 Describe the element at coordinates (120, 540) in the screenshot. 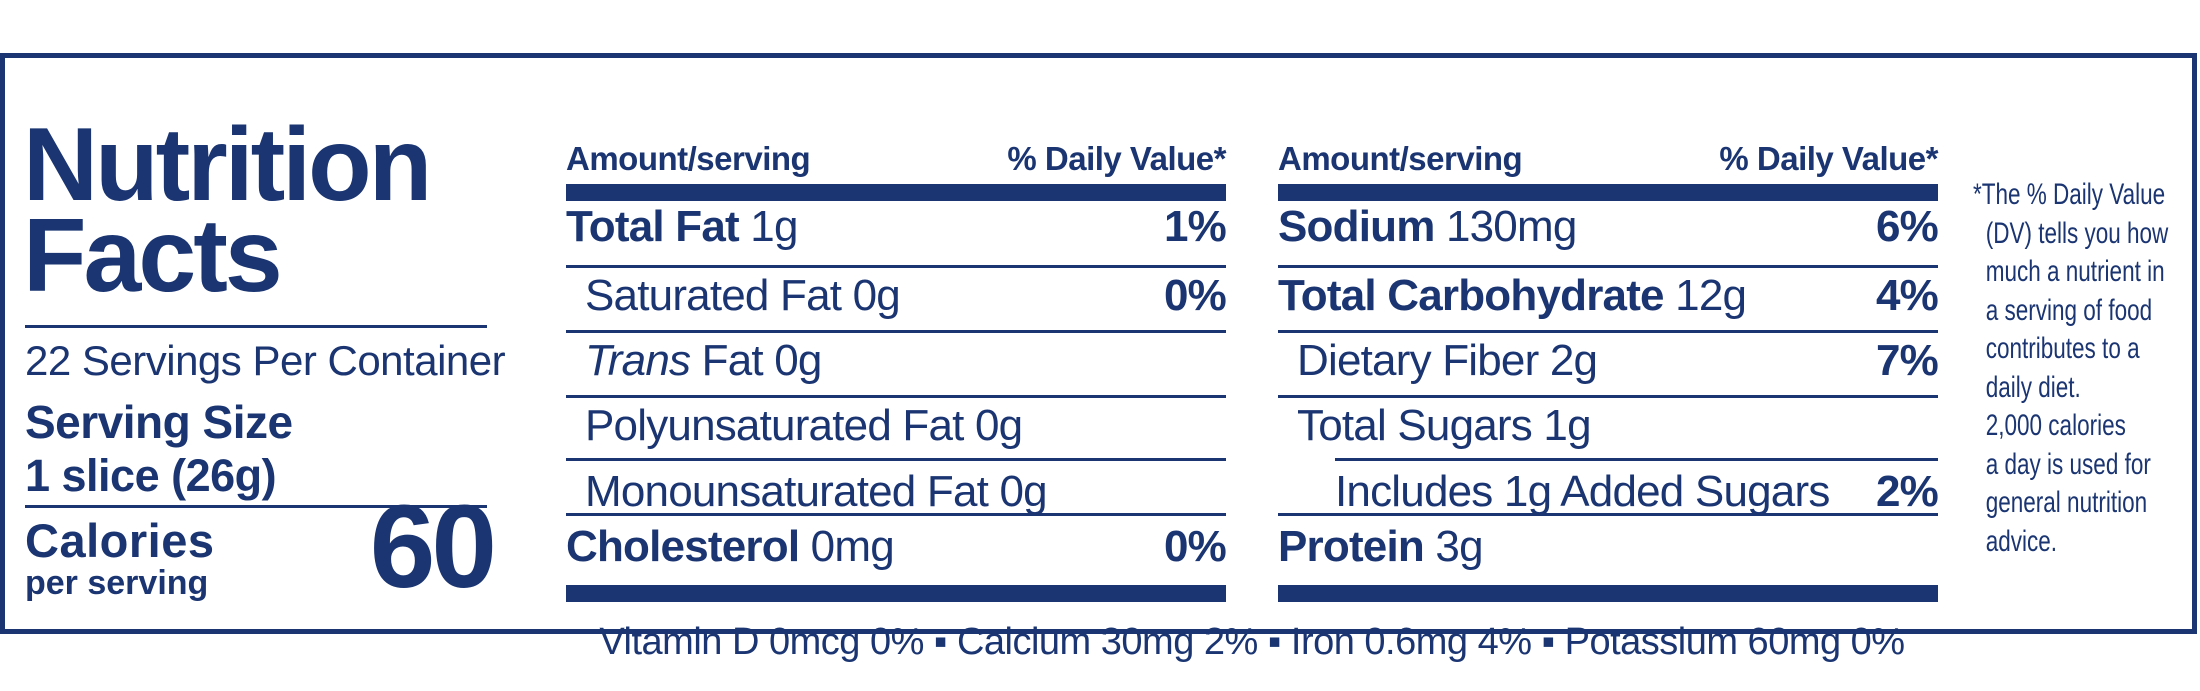

I see `calories-label: Calories` at that location.